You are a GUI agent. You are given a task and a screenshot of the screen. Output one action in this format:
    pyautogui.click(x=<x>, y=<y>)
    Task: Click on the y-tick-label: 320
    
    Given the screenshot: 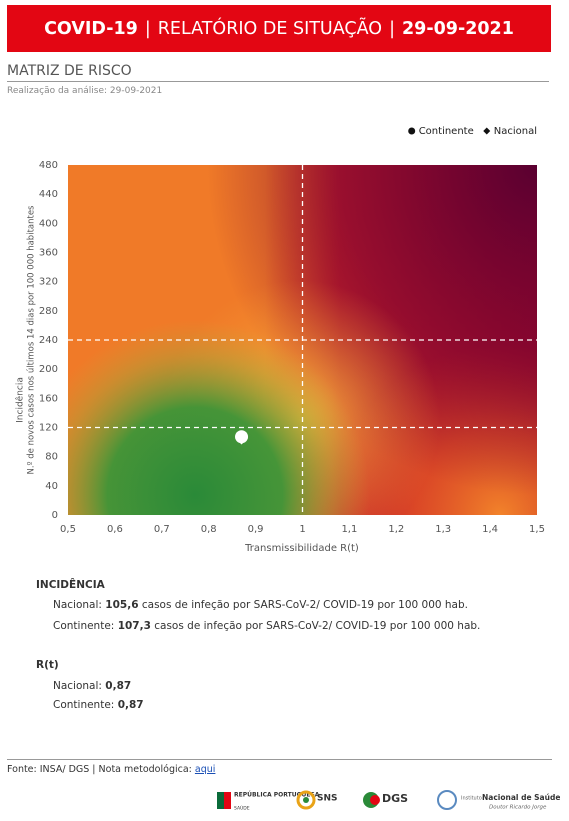 What is the action you would take?
    pyautogui.click(x=48, y=282)
    